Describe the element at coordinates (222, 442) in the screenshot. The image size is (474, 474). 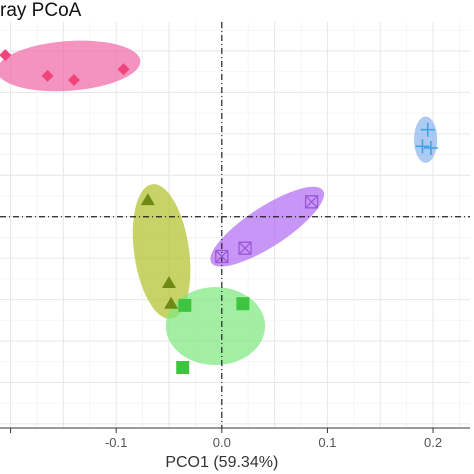
I see `x-tick-label: 0.0` at that location.